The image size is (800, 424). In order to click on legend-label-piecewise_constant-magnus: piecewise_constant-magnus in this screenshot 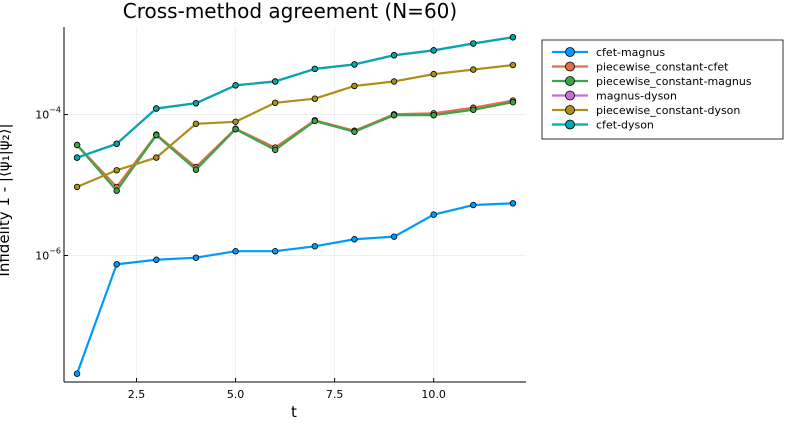, I will do `click(674, 81)`.